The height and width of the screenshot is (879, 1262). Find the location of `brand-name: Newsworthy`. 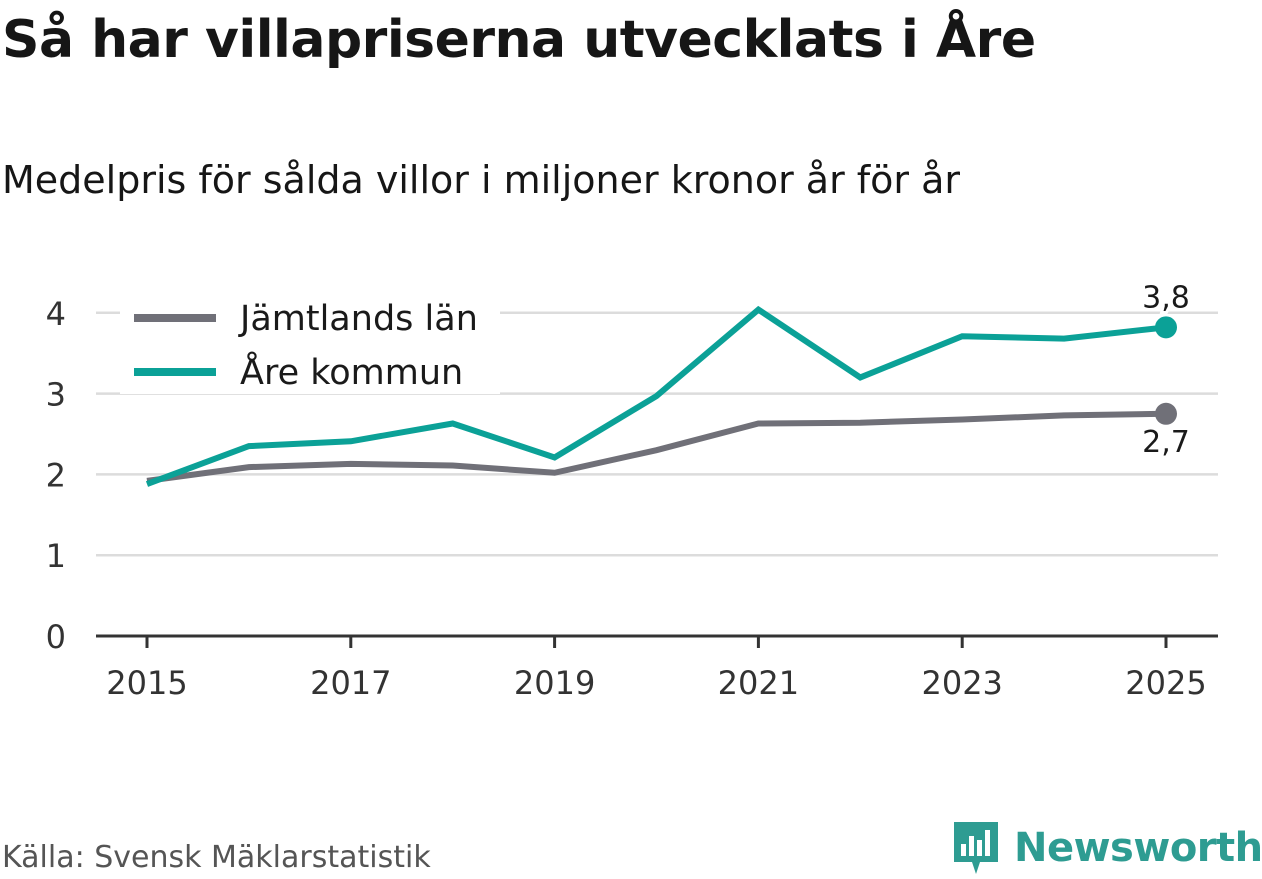

brand-name: Newsworthy is located at coordinates (1138, 848).